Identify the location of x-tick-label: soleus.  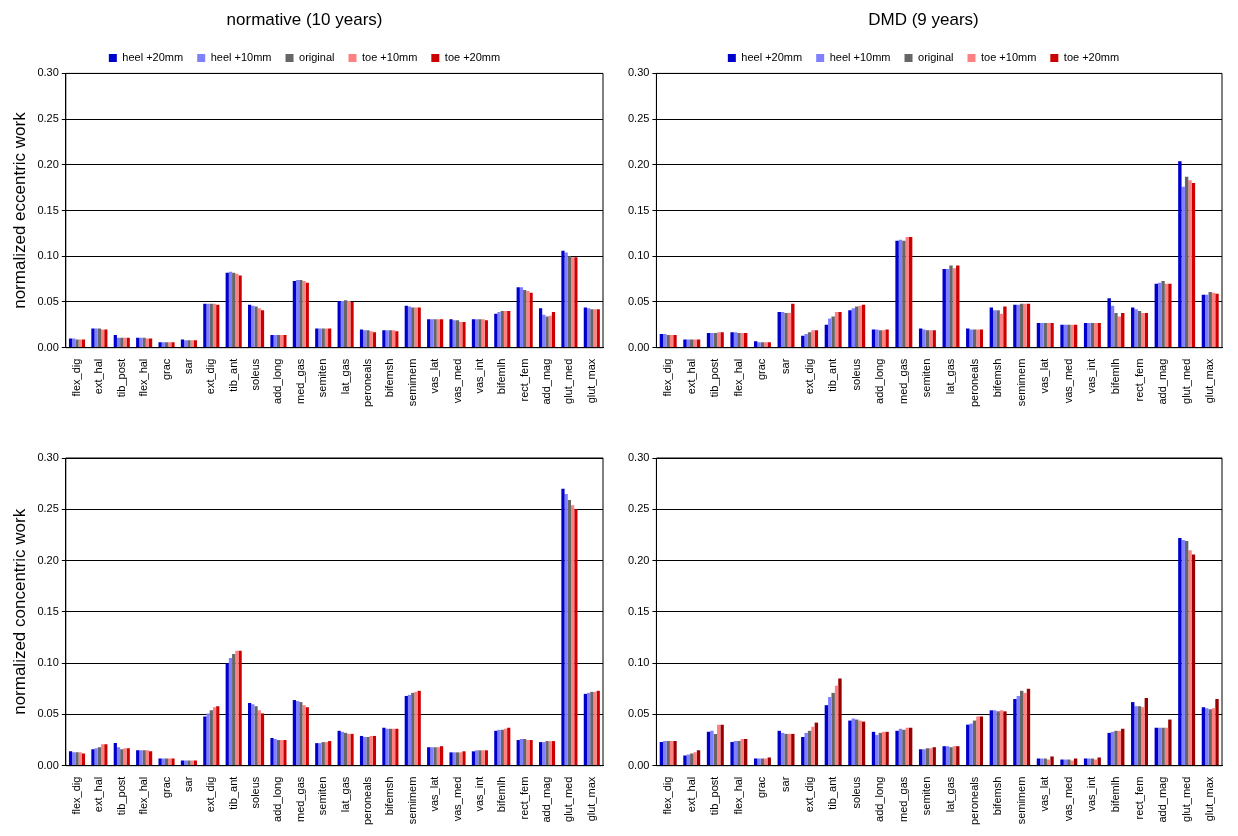
(855, 374).